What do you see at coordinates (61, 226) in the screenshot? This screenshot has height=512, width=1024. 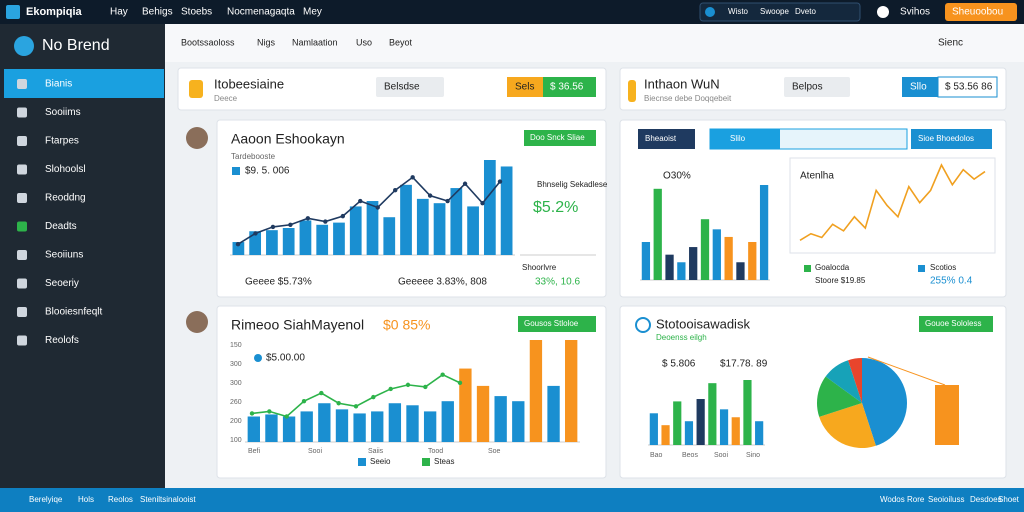 I see `menu-item: Deadts` at bounding box center [61, 226].